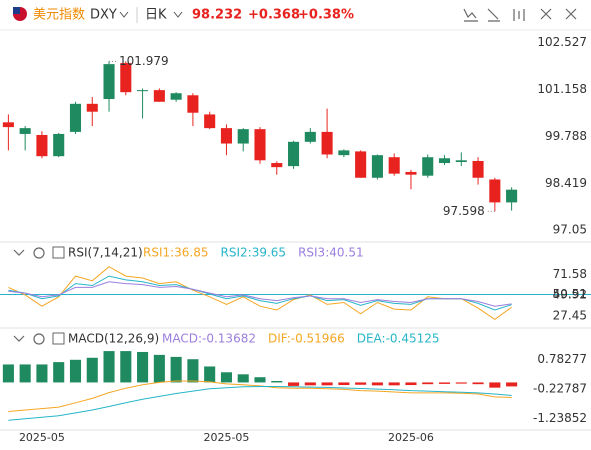 The height and width of the screenshot is (450, 591). Describe the element at coordinates (176, 253) in the screenshot. I see `legend-entry: RSI1:36.85` at that location.